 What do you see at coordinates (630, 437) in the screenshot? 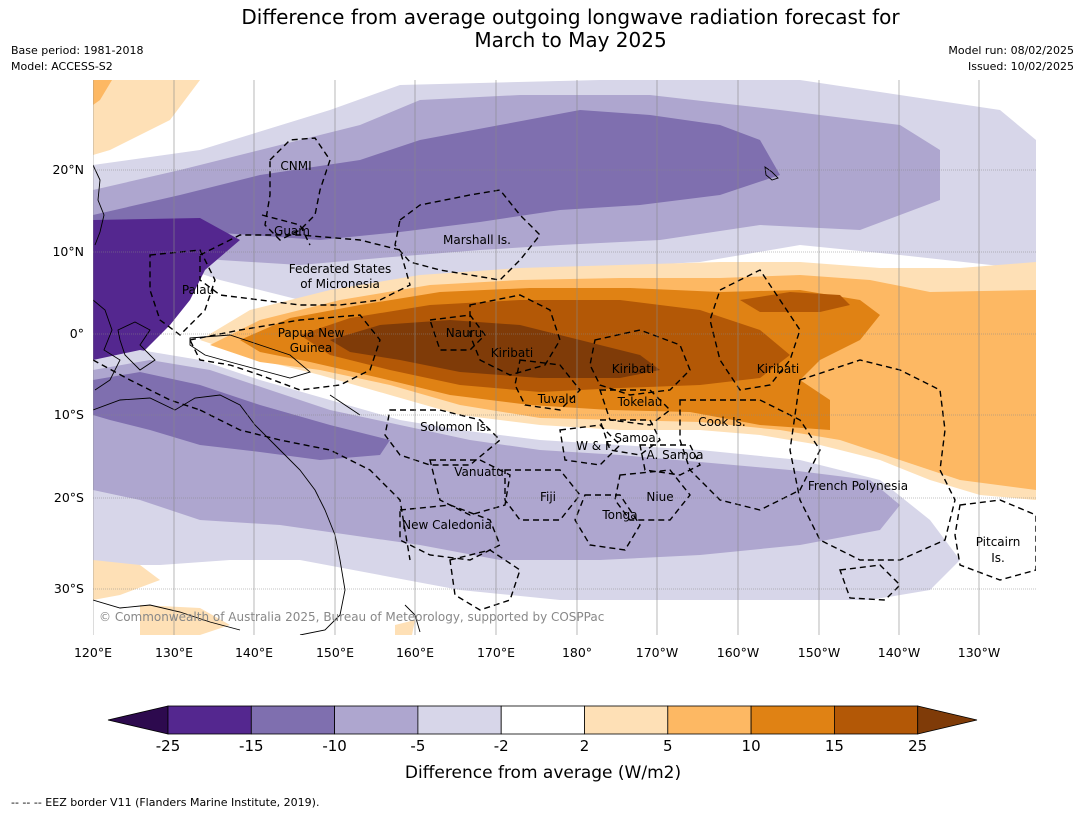
I see `eez-samoa` at bounding box center [630, 437].